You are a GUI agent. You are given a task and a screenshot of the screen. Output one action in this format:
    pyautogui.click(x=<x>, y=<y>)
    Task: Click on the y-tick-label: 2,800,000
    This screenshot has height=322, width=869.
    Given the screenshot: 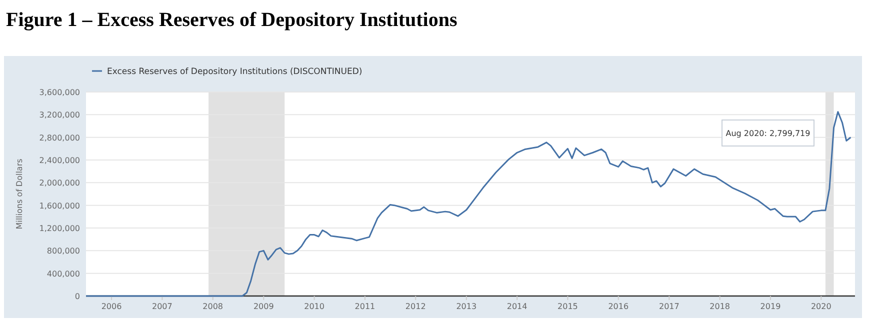 What is the action you would take?
    pyautogui.click(x=59, y=137)
    